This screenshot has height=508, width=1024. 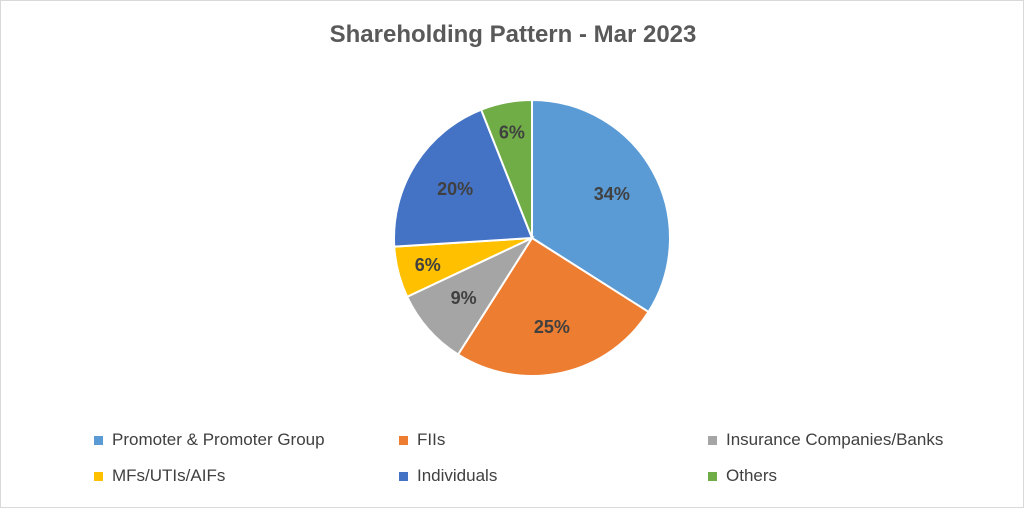 I want to click on data-label-3: 6%, so click(x=428, y=265).